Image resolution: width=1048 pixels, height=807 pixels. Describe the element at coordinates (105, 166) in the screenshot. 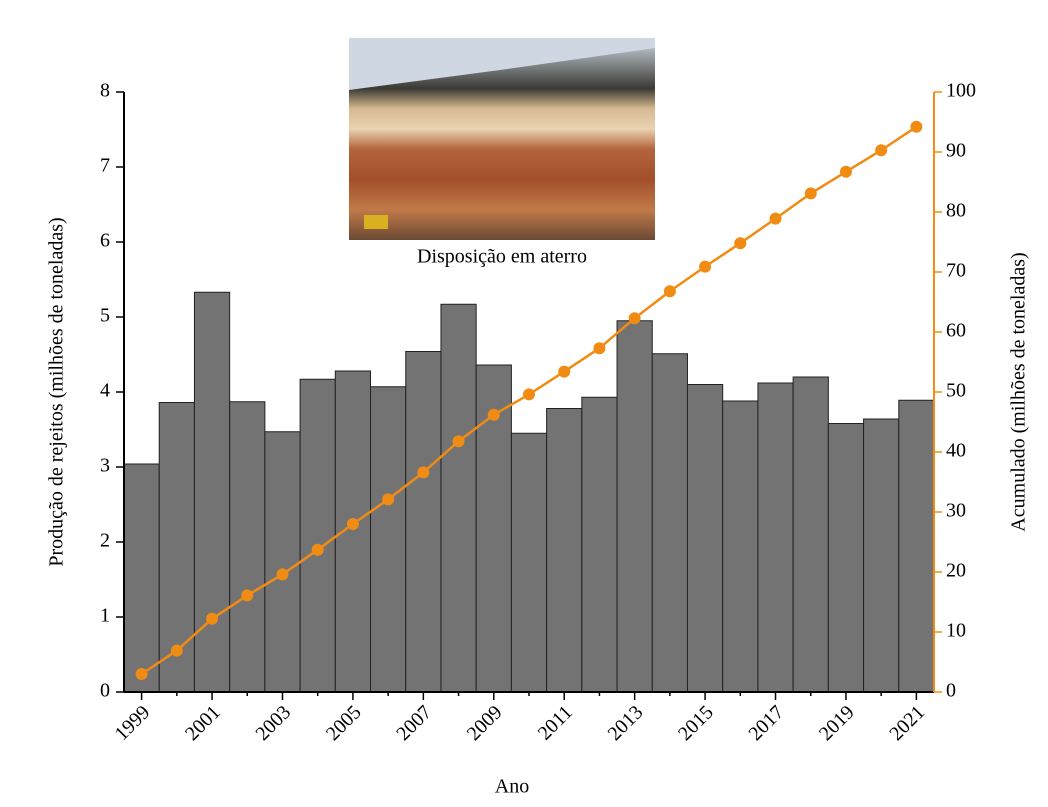

I see `y-tick-label: 7` at that location.